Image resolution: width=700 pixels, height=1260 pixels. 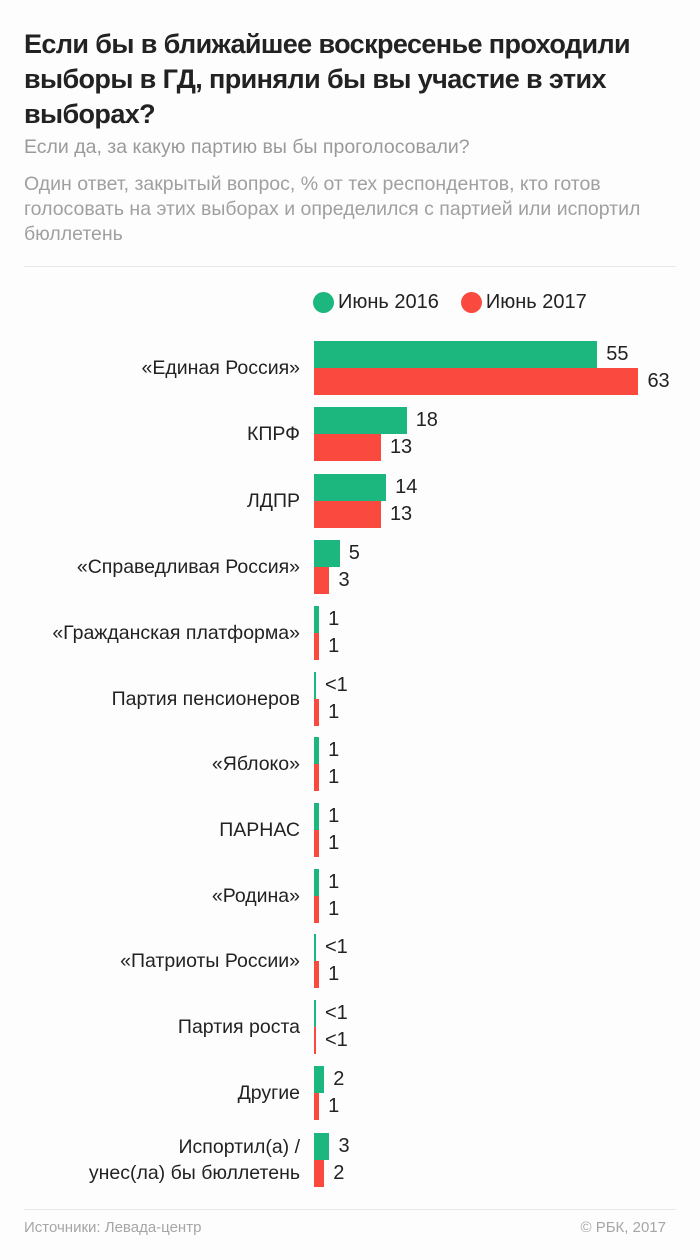 I want to click on category-label: Другие, so click(x=268, y=1093).